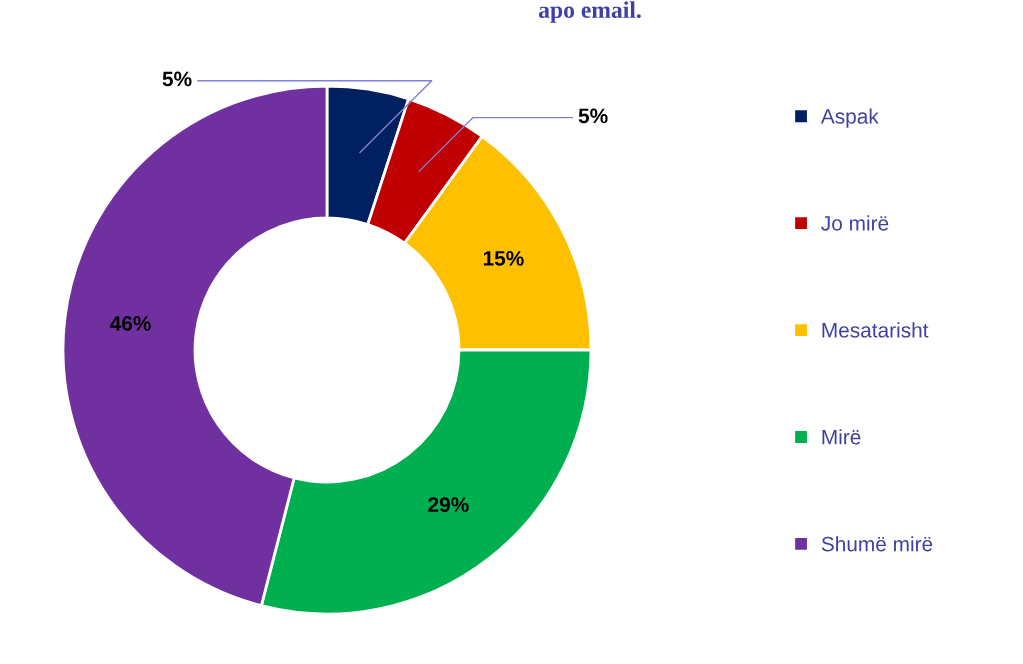 The image size is (1023, 664). What do you see at coordinates (849, 118) in the screenshot?
I see `legend-label: Aspak` at bounding box center [849, 118].